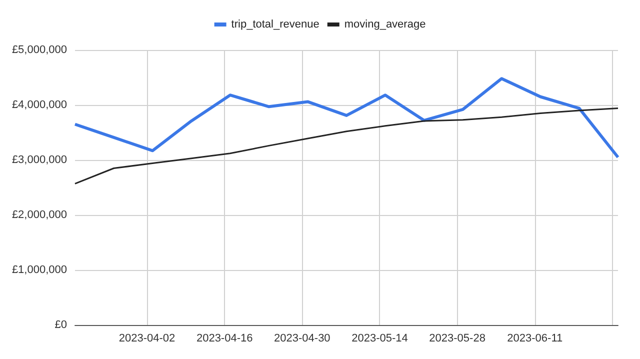 The width and height of the screenshot is (640, 359). What do you see at coordinates (224, 338) in the screenshot?
I see `x-tick-label: 2023-04-16` at bounding box center [224, 338].